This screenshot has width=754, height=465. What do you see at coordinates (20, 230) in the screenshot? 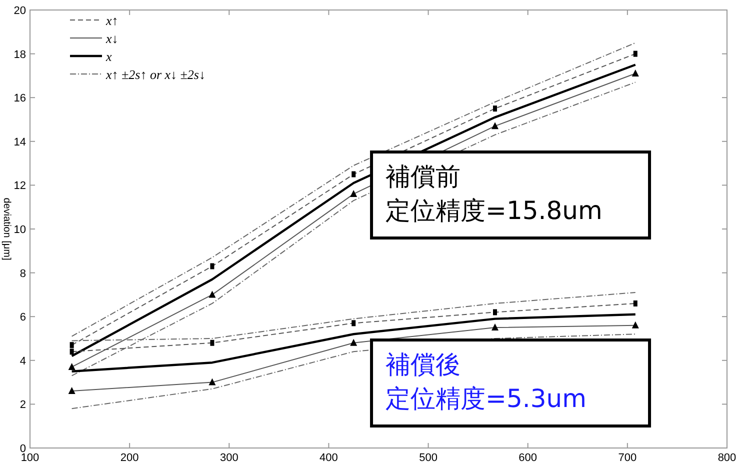
I see `y-tick-label: 10` at bounding box center [20, 230].